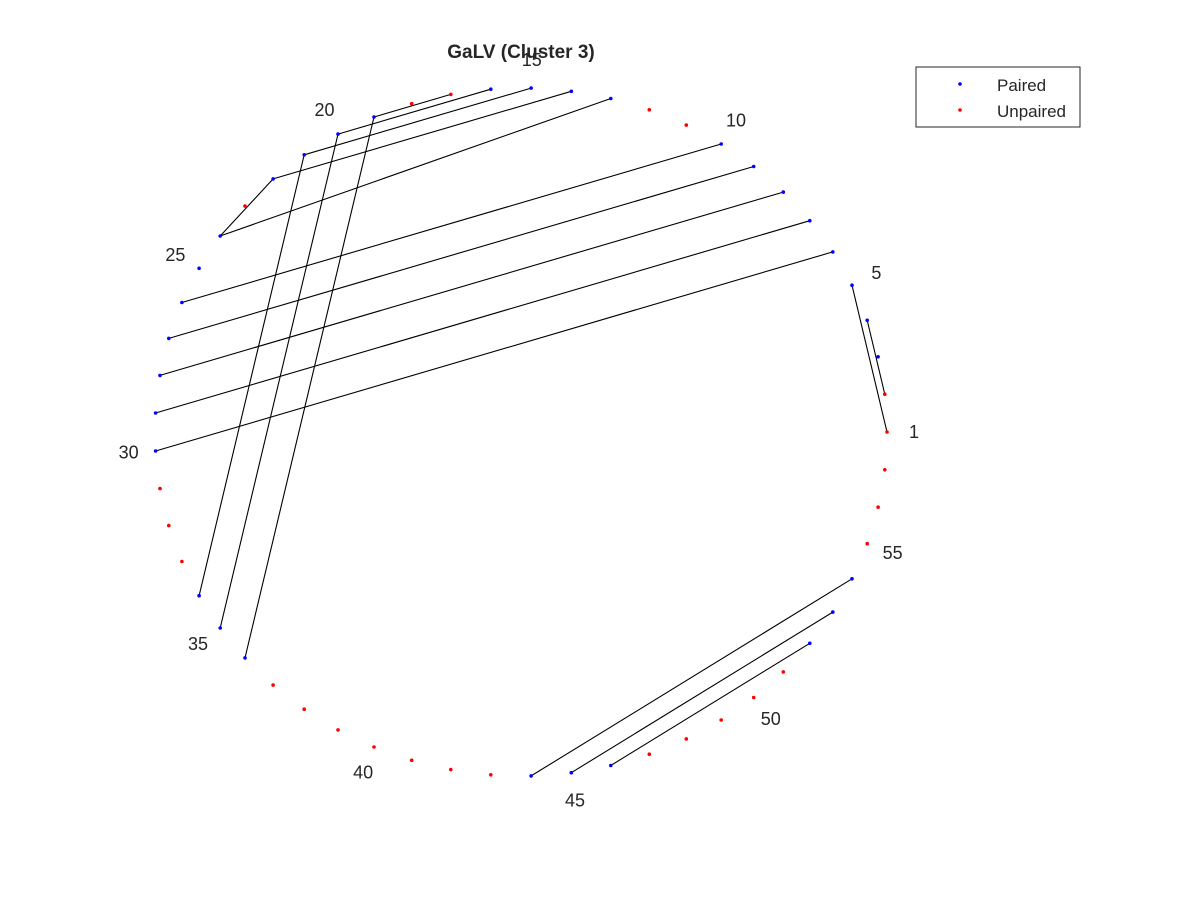 The height and width of the screenshot is (900, 1200). Describe the element at coordinates (363, 773) in the screenshot. I see `position-label: 40` at that location.